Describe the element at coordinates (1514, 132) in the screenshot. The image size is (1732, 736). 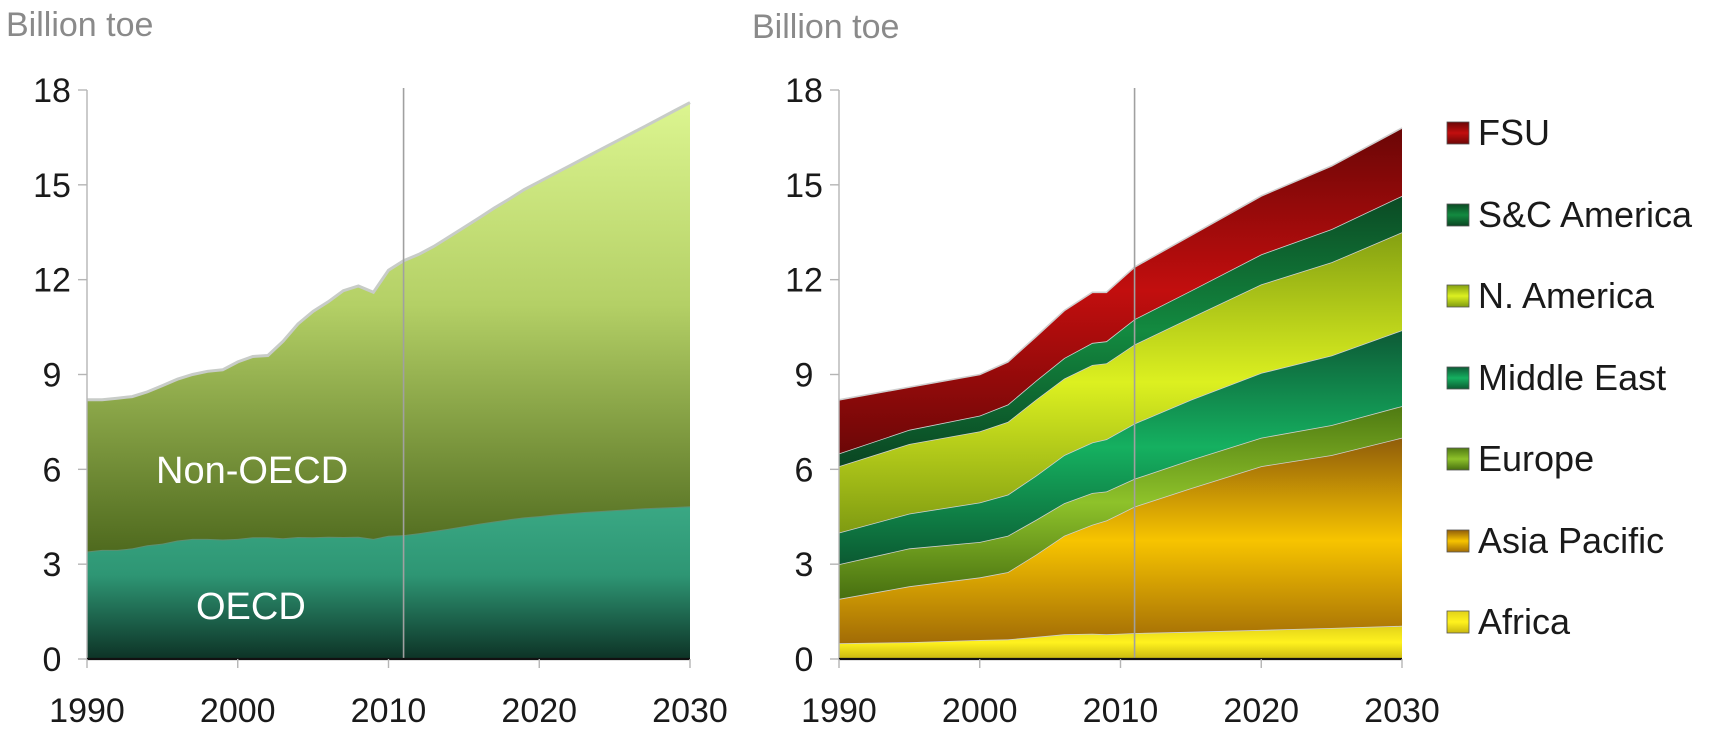
I see `legend-label-fsu: FSU` at that location.